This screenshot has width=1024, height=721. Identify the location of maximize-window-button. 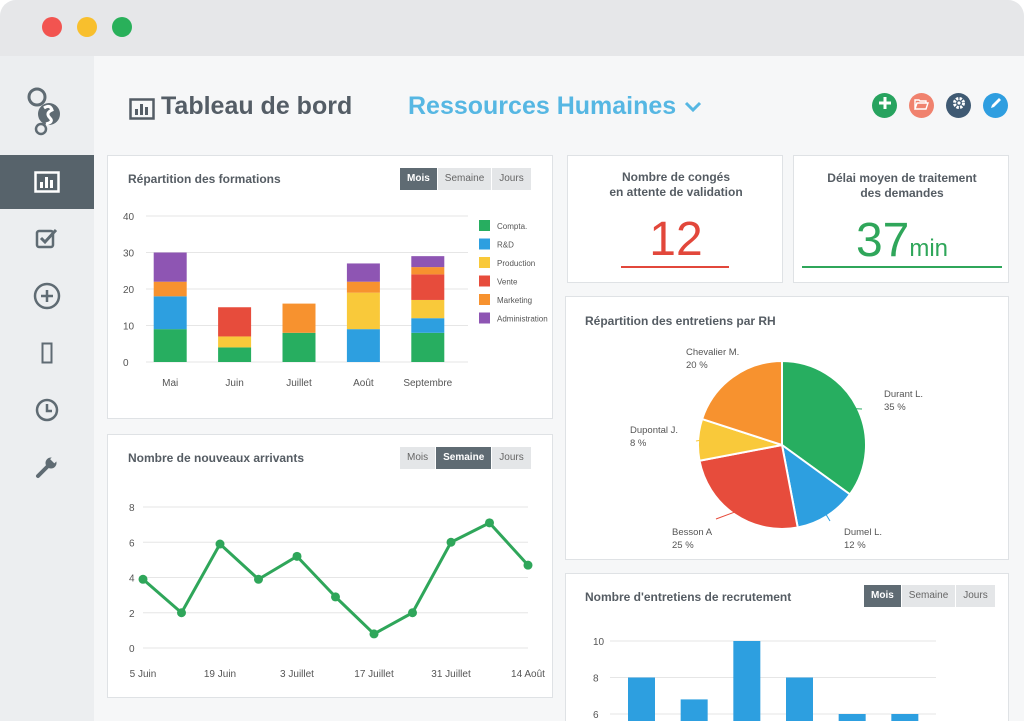
(122, 27).